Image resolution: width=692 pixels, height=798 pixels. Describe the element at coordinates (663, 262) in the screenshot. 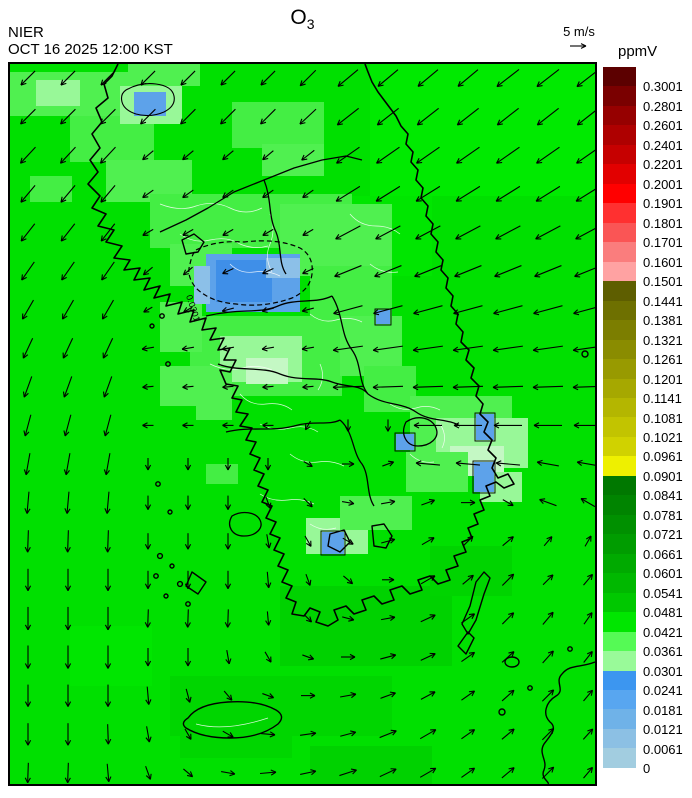

I see `colorbar-tick-label: 0.1601` at that location.